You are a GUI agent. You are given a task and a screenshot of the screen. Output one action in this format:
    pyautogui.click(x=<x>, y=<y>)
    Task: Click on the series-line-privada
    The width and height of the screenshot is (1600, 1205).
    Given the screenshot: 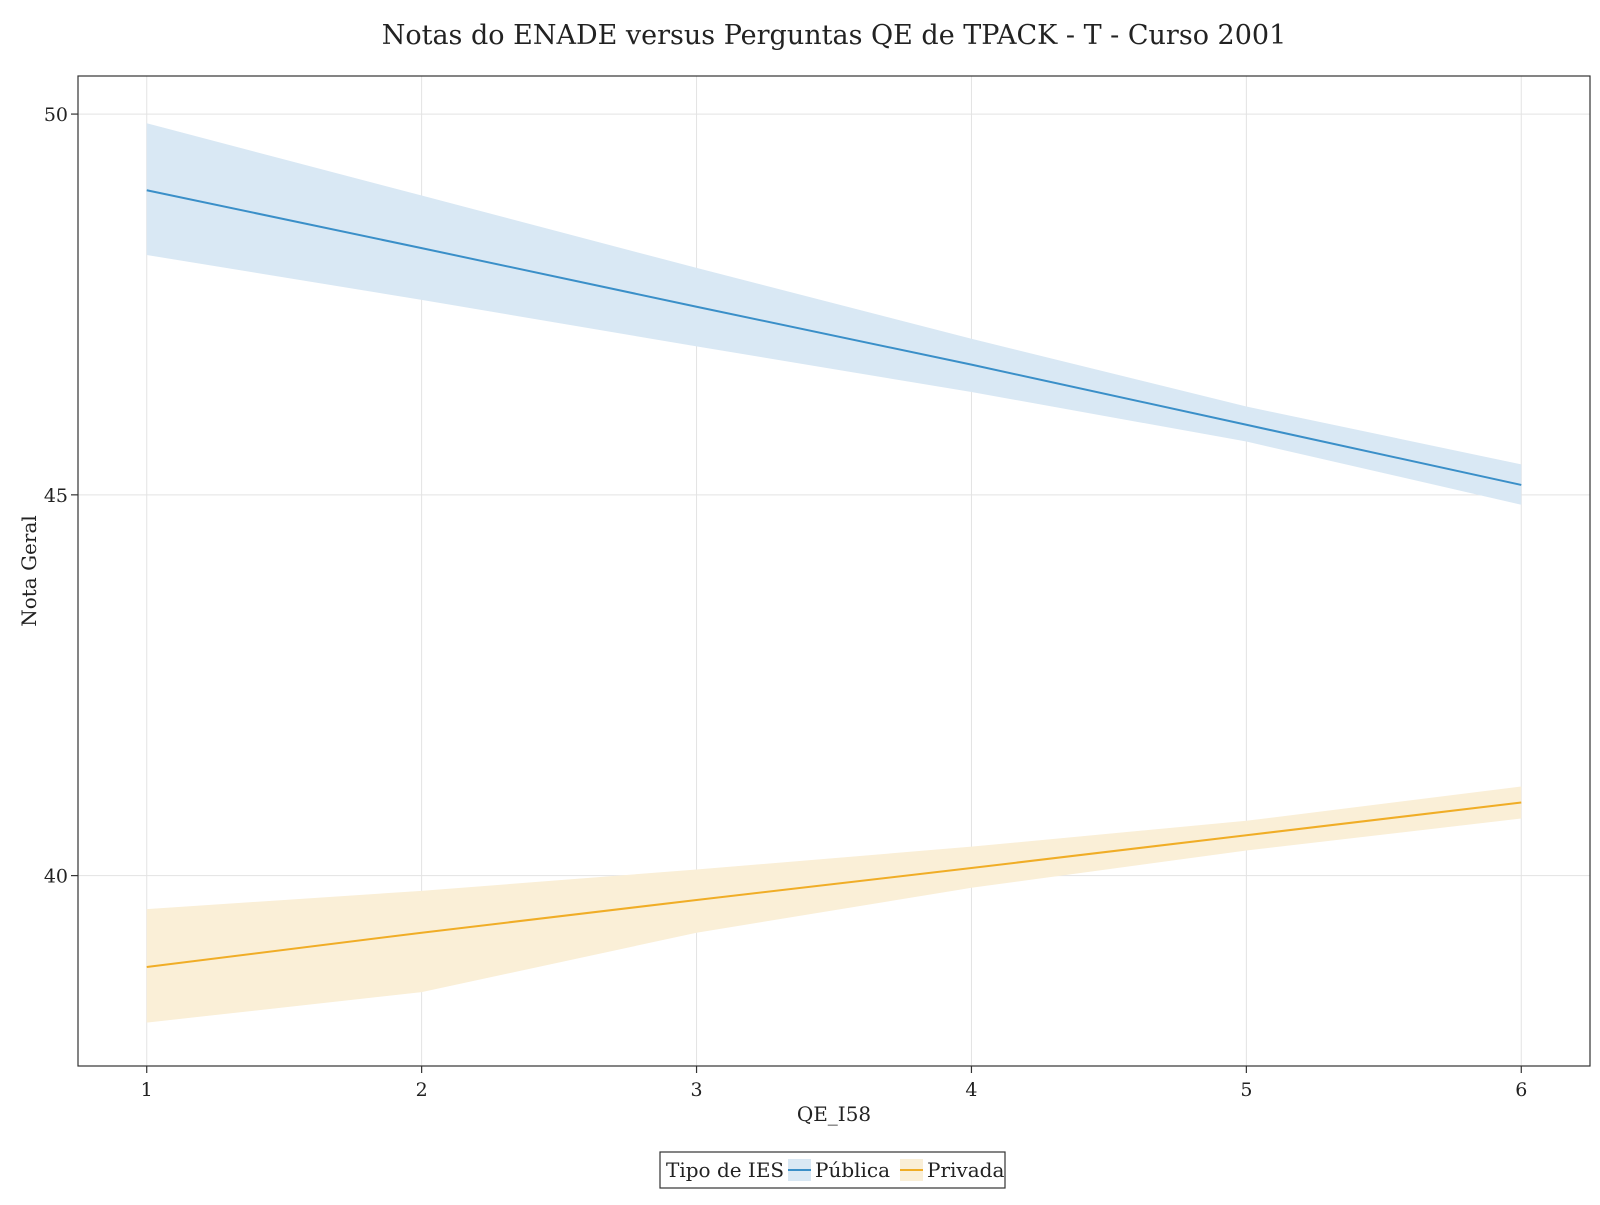 What is the action you would take?
    pyautogui.click(x=834, y=884)
    